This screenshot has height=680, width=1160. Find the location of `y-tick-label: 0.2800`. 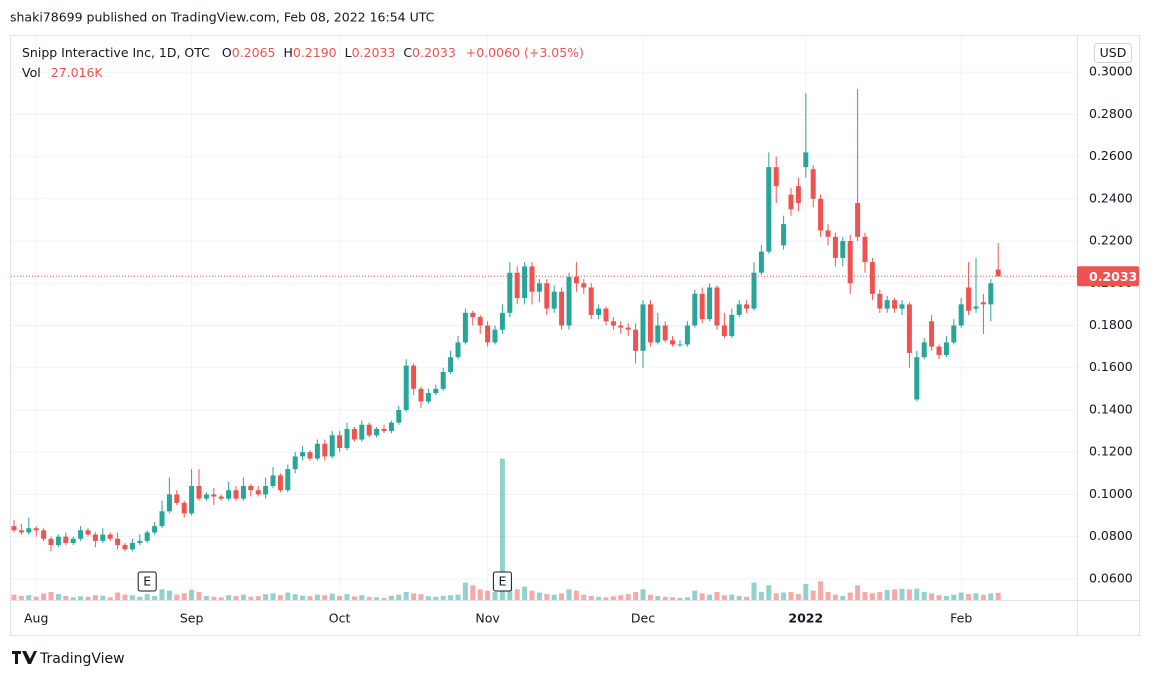

y-tick-label: 0.2800 is located at coordinates (1111, 113).